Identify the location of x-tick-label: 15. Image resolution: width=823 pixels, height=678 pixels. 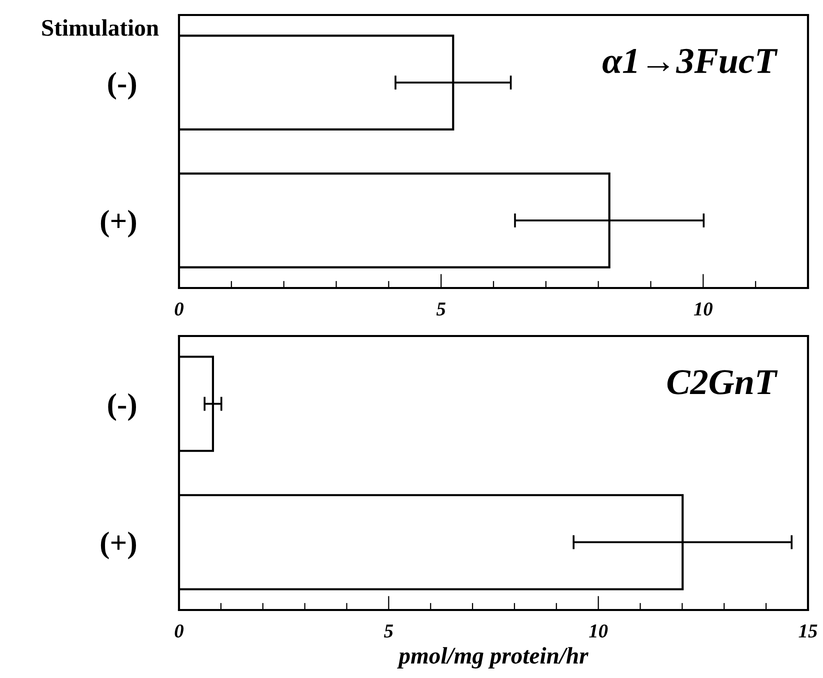
(808, 631).